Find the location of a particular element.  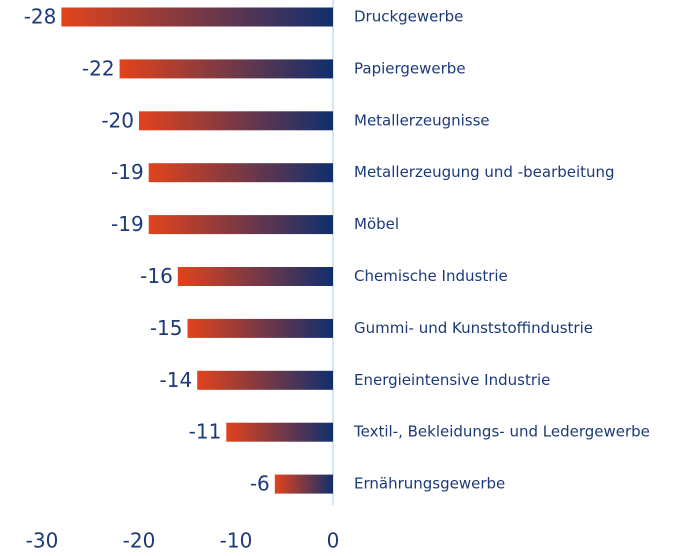

category-label: Möbel is located at coordinates (376, 224).